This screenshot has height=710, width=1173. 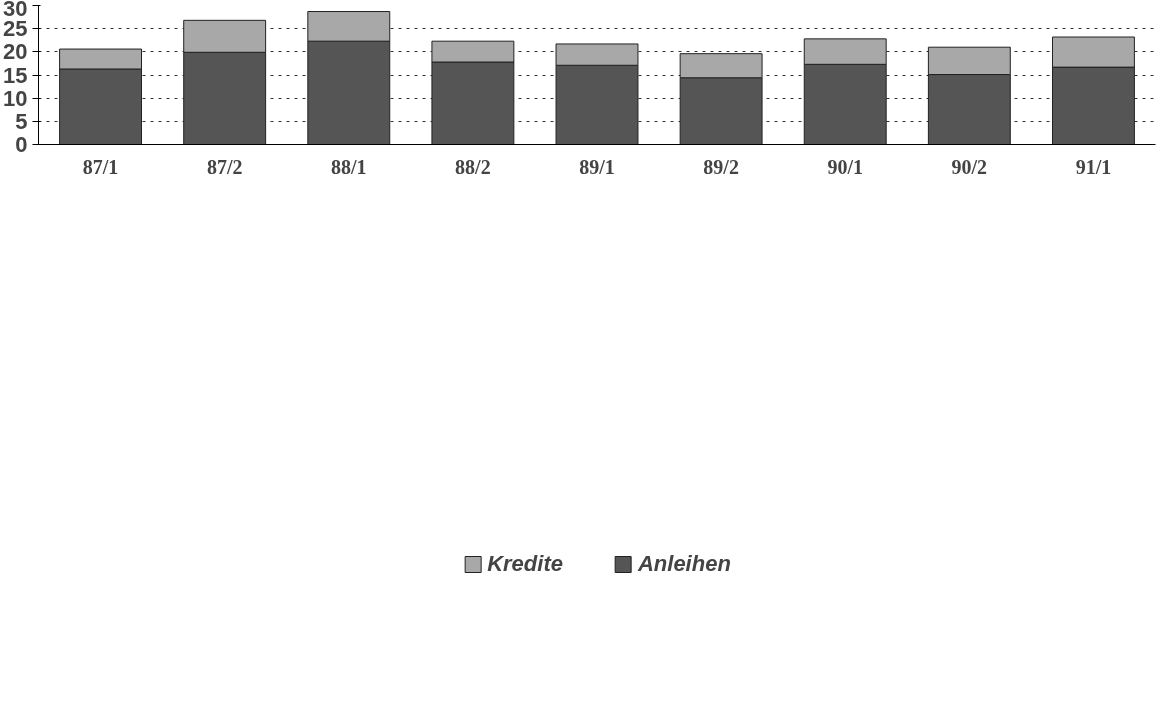 I want to click on x-tick-label: 90/1, so click(x=845, y=166).